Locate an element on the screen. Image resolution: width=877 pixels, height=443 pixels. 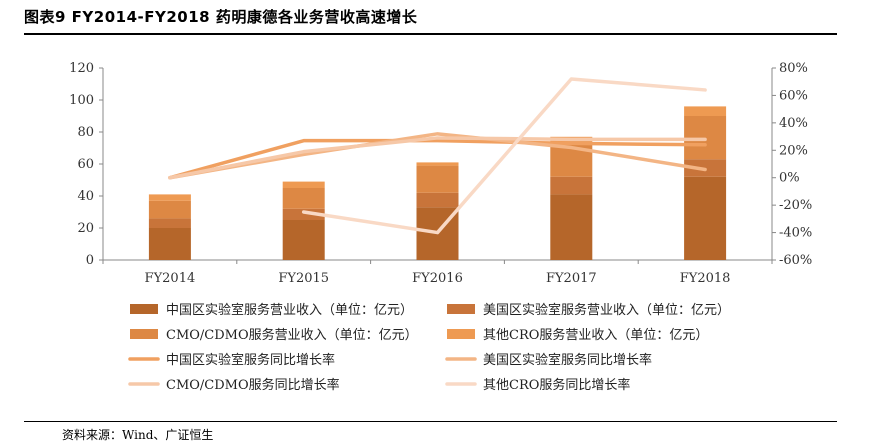
y2-tick-label: 0% is located at coordinates (789, 178).